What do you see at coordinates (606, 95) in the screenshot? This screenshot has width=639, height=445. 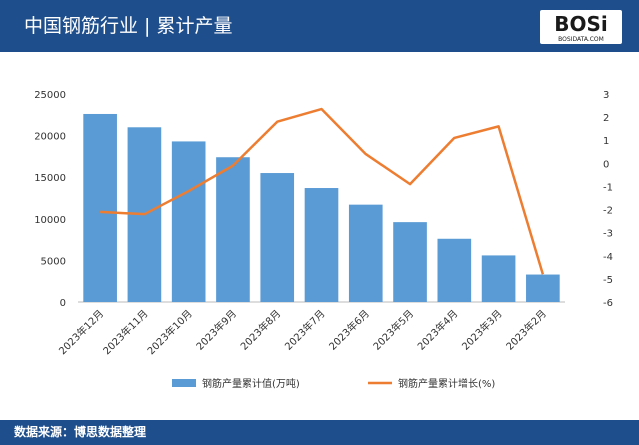 I see `y2-tick-label: 3` at bounding box center [606, 95].